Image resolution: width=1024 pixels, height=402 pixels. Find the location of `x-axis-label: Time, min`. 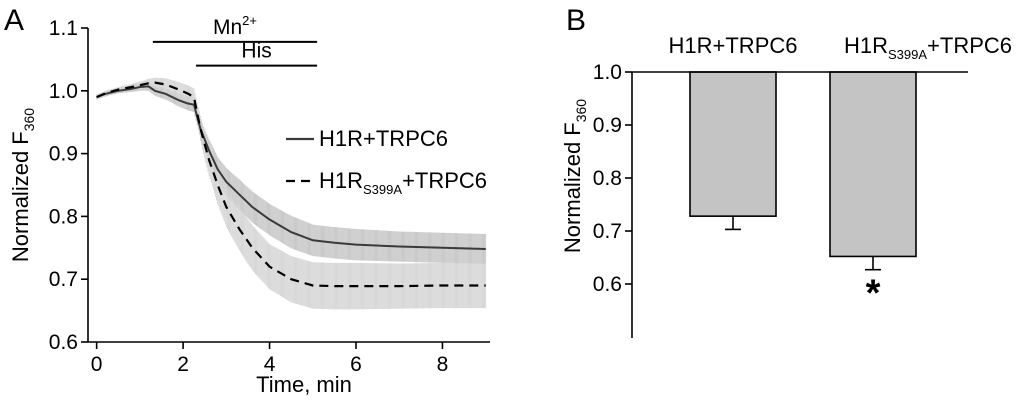

x-axis-label: Time, min is located at coordinates (304, 384).